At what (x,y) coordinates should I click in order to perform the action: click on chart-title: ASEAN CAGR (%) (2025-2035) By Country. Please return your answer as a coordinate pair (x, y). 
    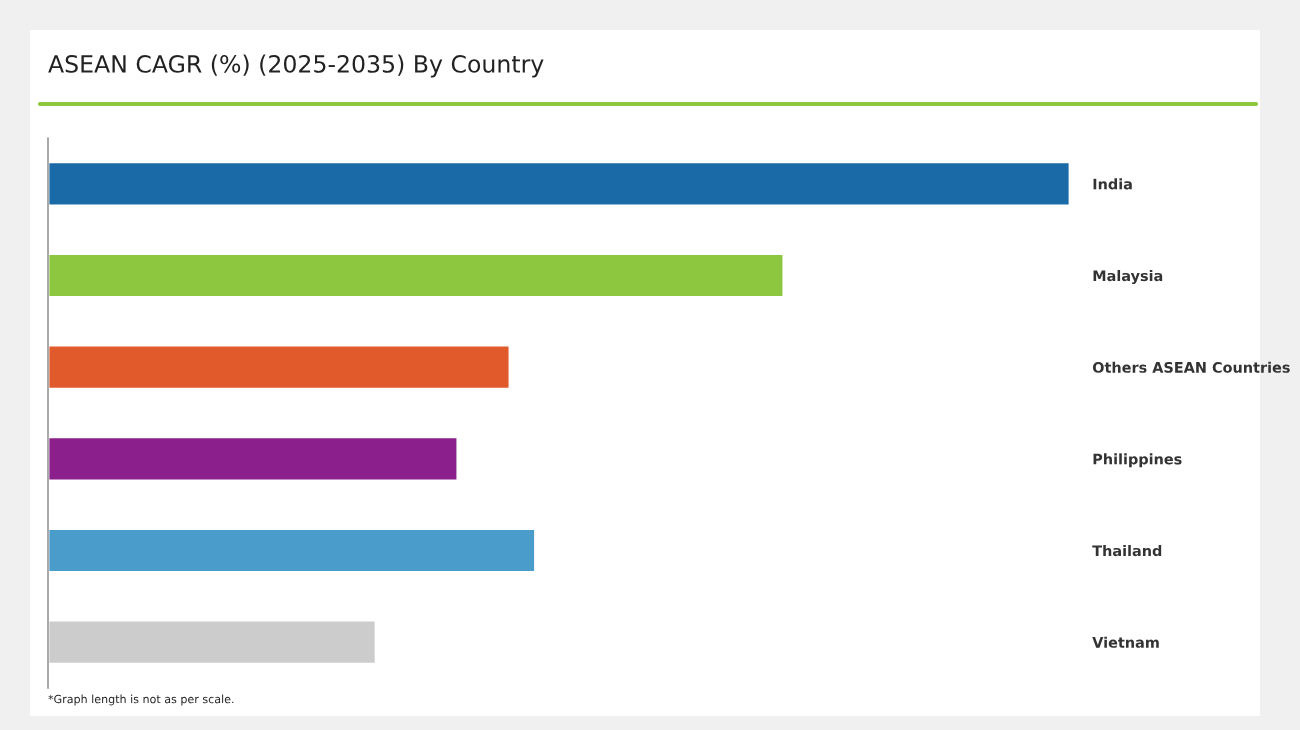
    Looking at the image, I should click on (296, 66).